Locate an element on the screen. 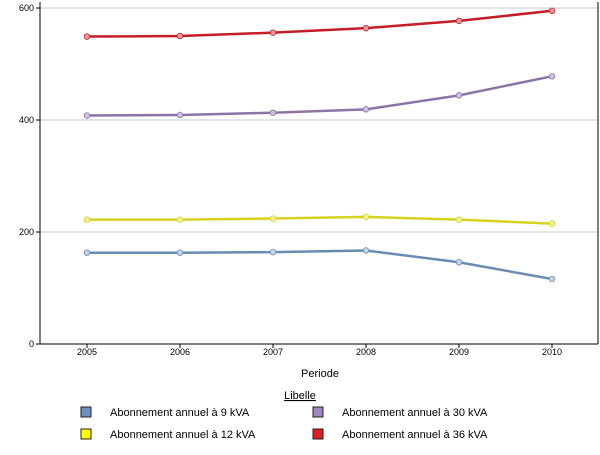  x-tick-label: 2007 is located at coordinates (273, 352).